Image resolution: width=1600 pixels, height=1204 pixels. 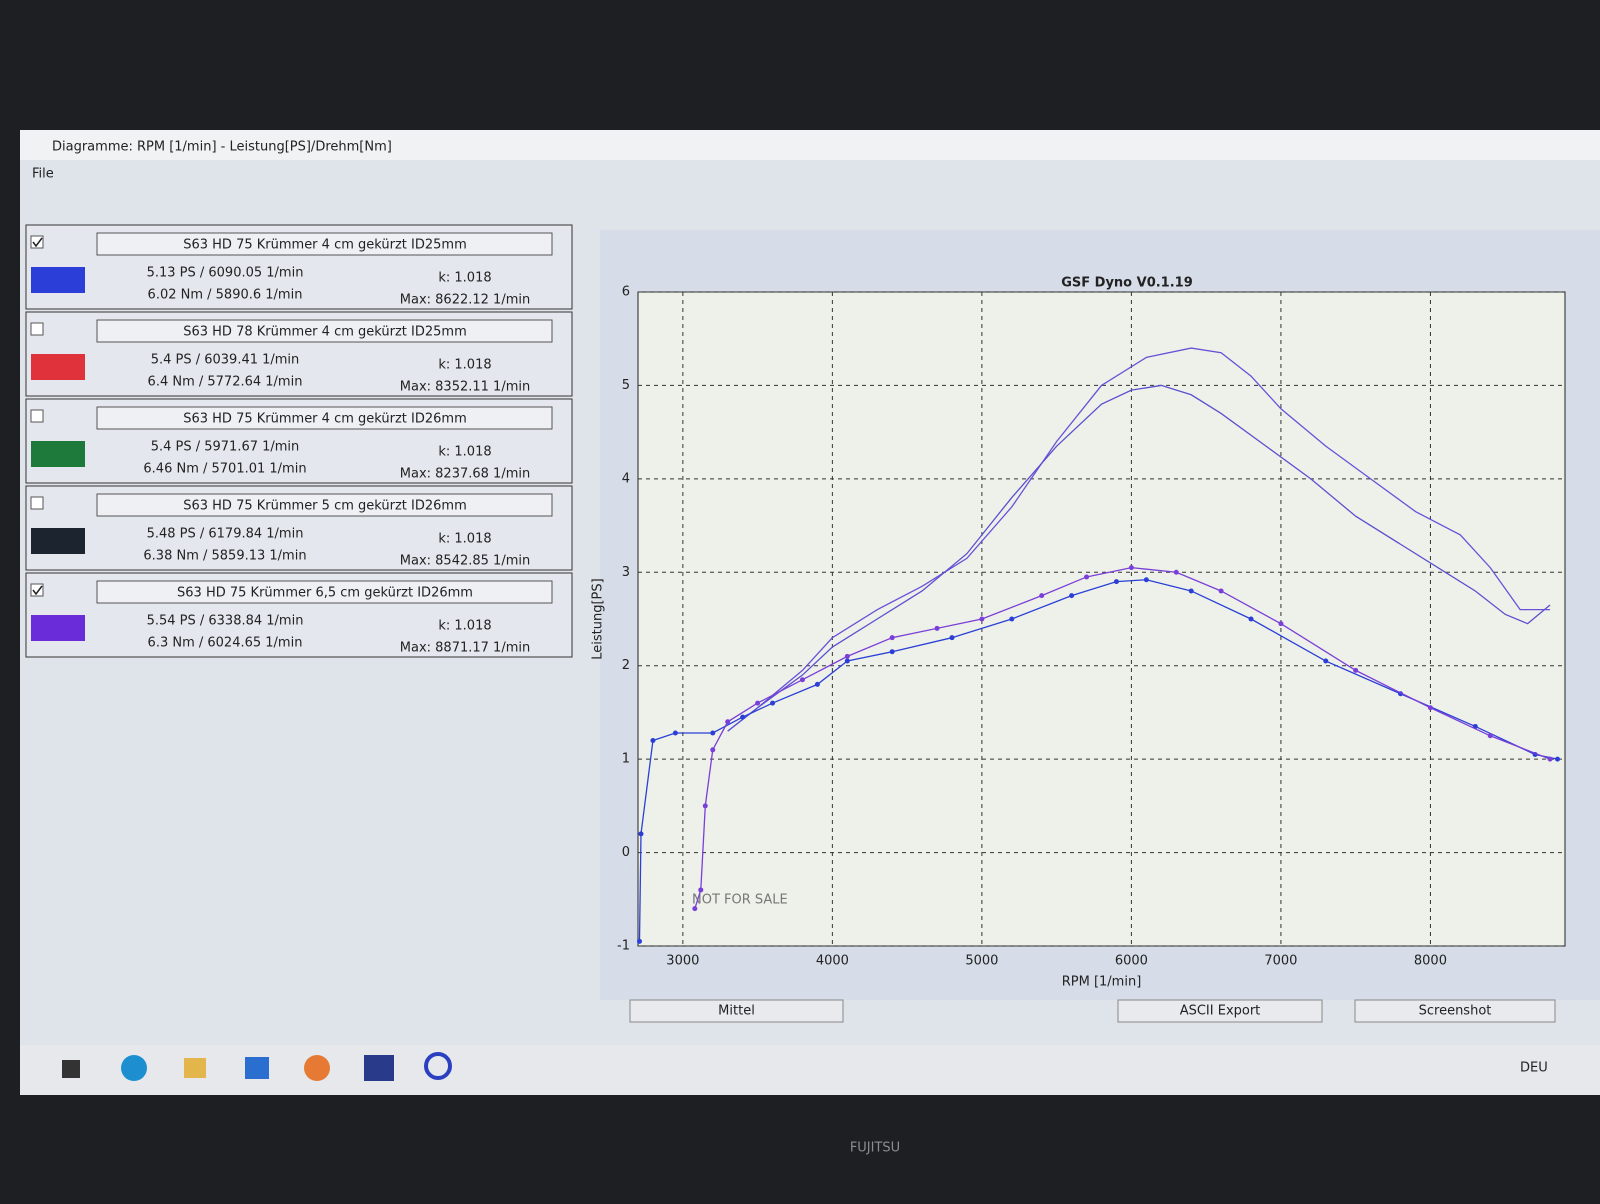 What do you see at coordinates (225, 360) in the screenshot?
I see `power: 5.4 PS / 6039.41 1/min` at bounding box center [225, 360].